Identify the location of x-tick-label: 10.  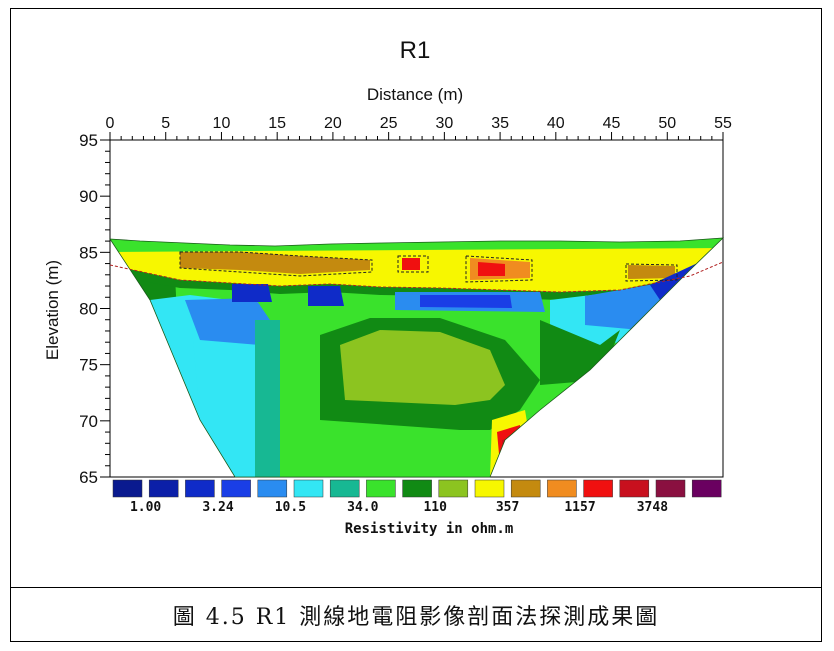
(222, 123).